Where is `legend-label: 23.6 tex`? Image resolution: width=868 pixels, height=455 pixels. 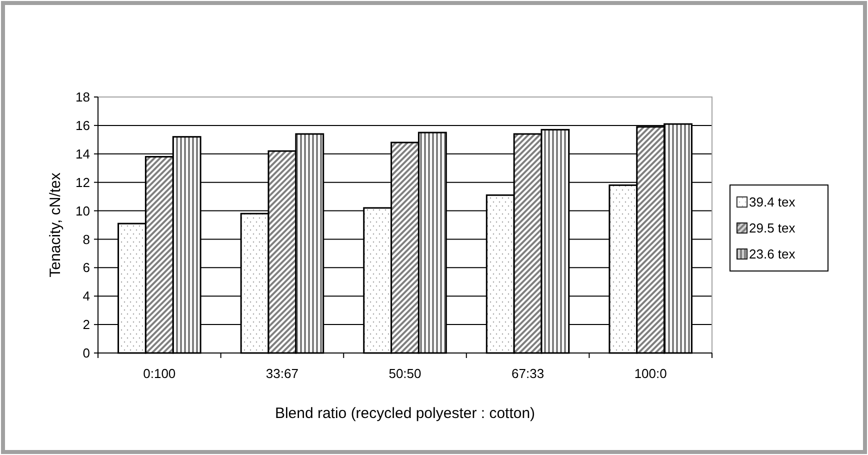
legend-label: 23.6 tex is located at coordinates (772, 254).